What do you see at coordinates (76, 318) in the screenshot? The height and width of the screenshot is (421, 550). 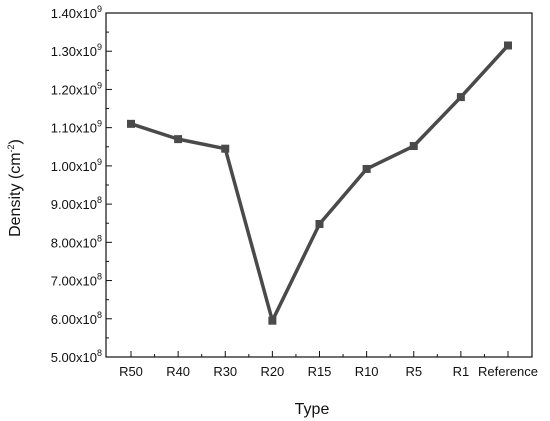 I see `y-tick-label: 6.00x10⁸` at bounding box center [76, 318].